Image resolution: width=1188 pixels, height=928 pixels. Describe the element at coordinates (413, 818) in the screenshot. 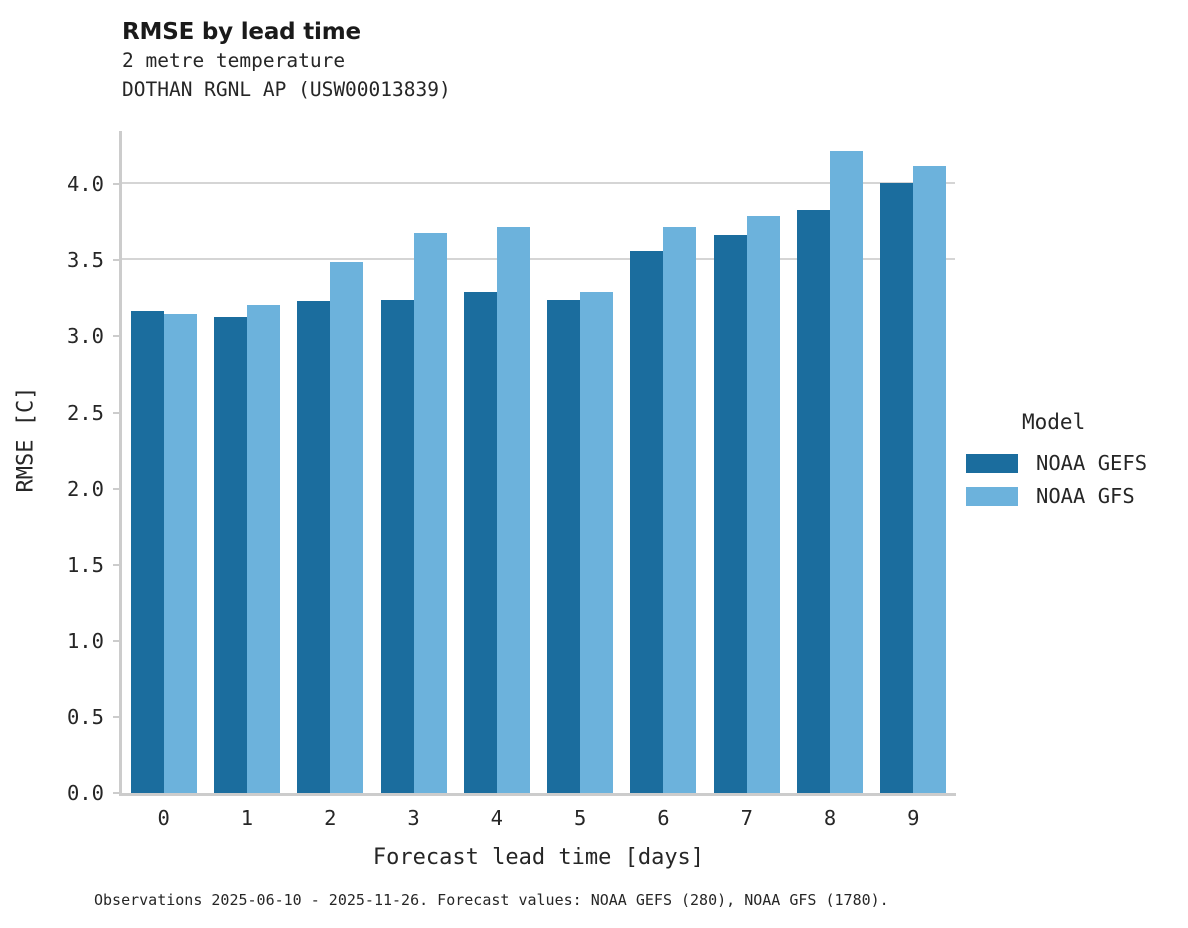

I see `x-axis-tick-label: 3` at that location.